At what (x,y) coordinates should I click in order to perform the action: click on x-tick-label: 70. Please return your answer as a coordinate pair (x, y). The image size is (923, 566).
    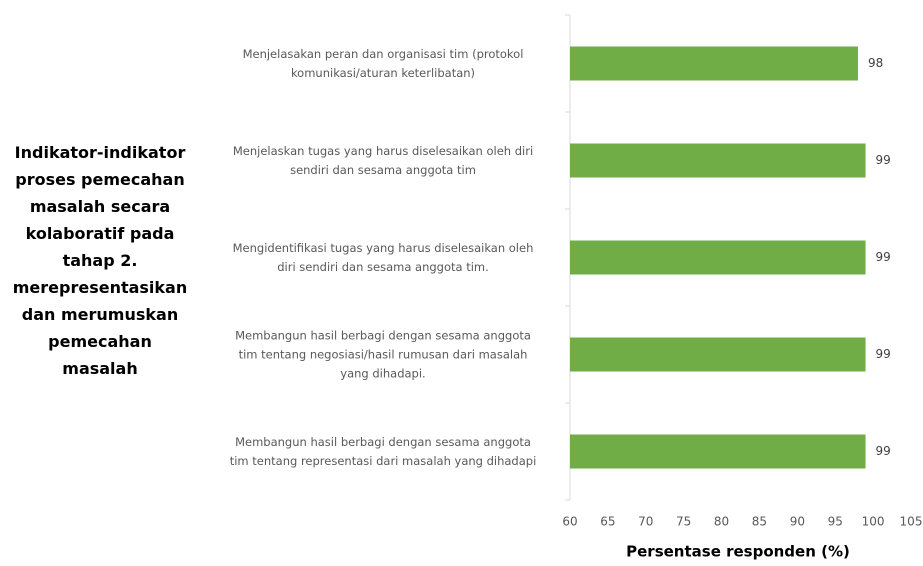
    Looking at the image, I should click on (645, 522).